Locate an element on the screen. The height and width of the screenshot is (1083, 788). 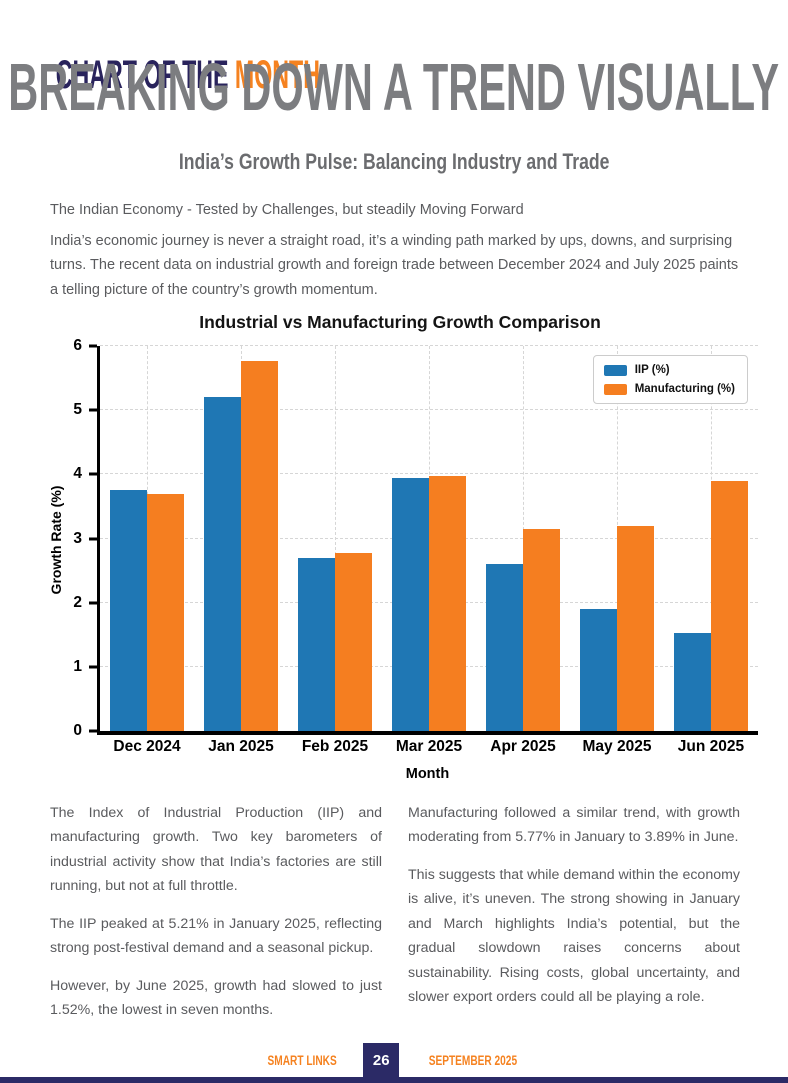
page-number-badge: 26 is located at coordinates (381, 1060).